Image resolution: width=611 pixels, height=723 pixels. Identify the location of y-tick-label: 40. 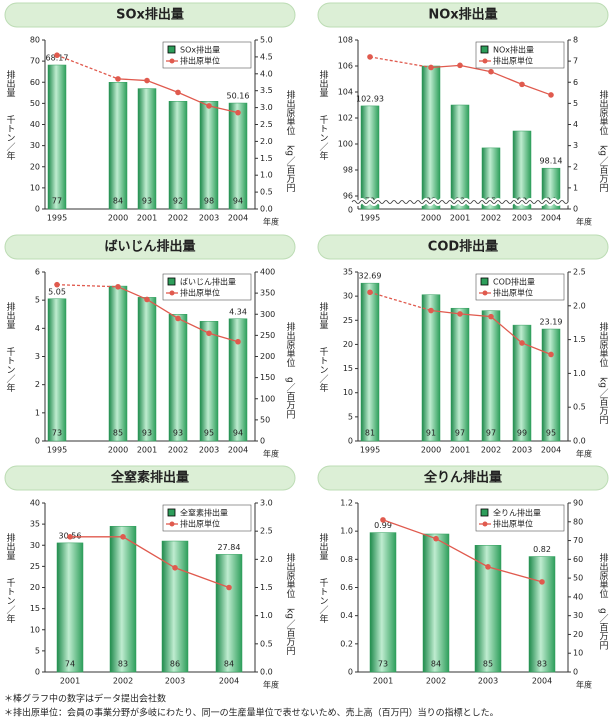
(35, 124).